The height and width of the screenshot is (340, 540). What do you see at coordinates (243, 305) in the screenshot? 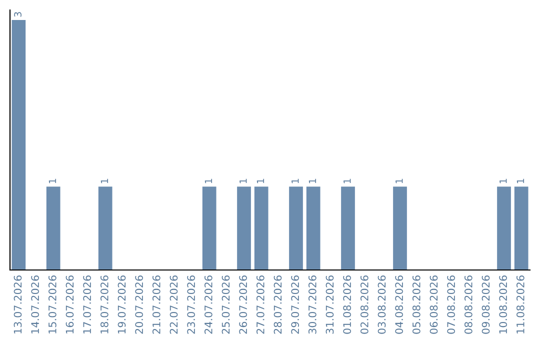
I see `x-tick-label: 26.07.2026` at bounding box center [243, 305].